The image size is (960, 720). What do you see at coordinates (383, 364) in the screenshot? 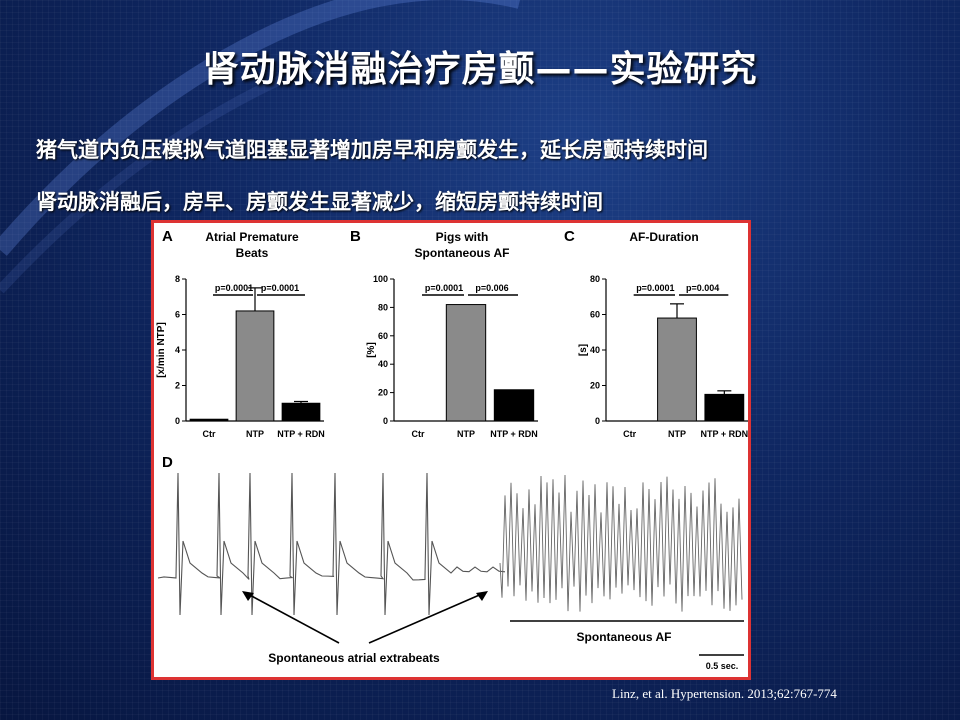
I see `y-tick-label-B: 40` at bounding box center [383, 364].